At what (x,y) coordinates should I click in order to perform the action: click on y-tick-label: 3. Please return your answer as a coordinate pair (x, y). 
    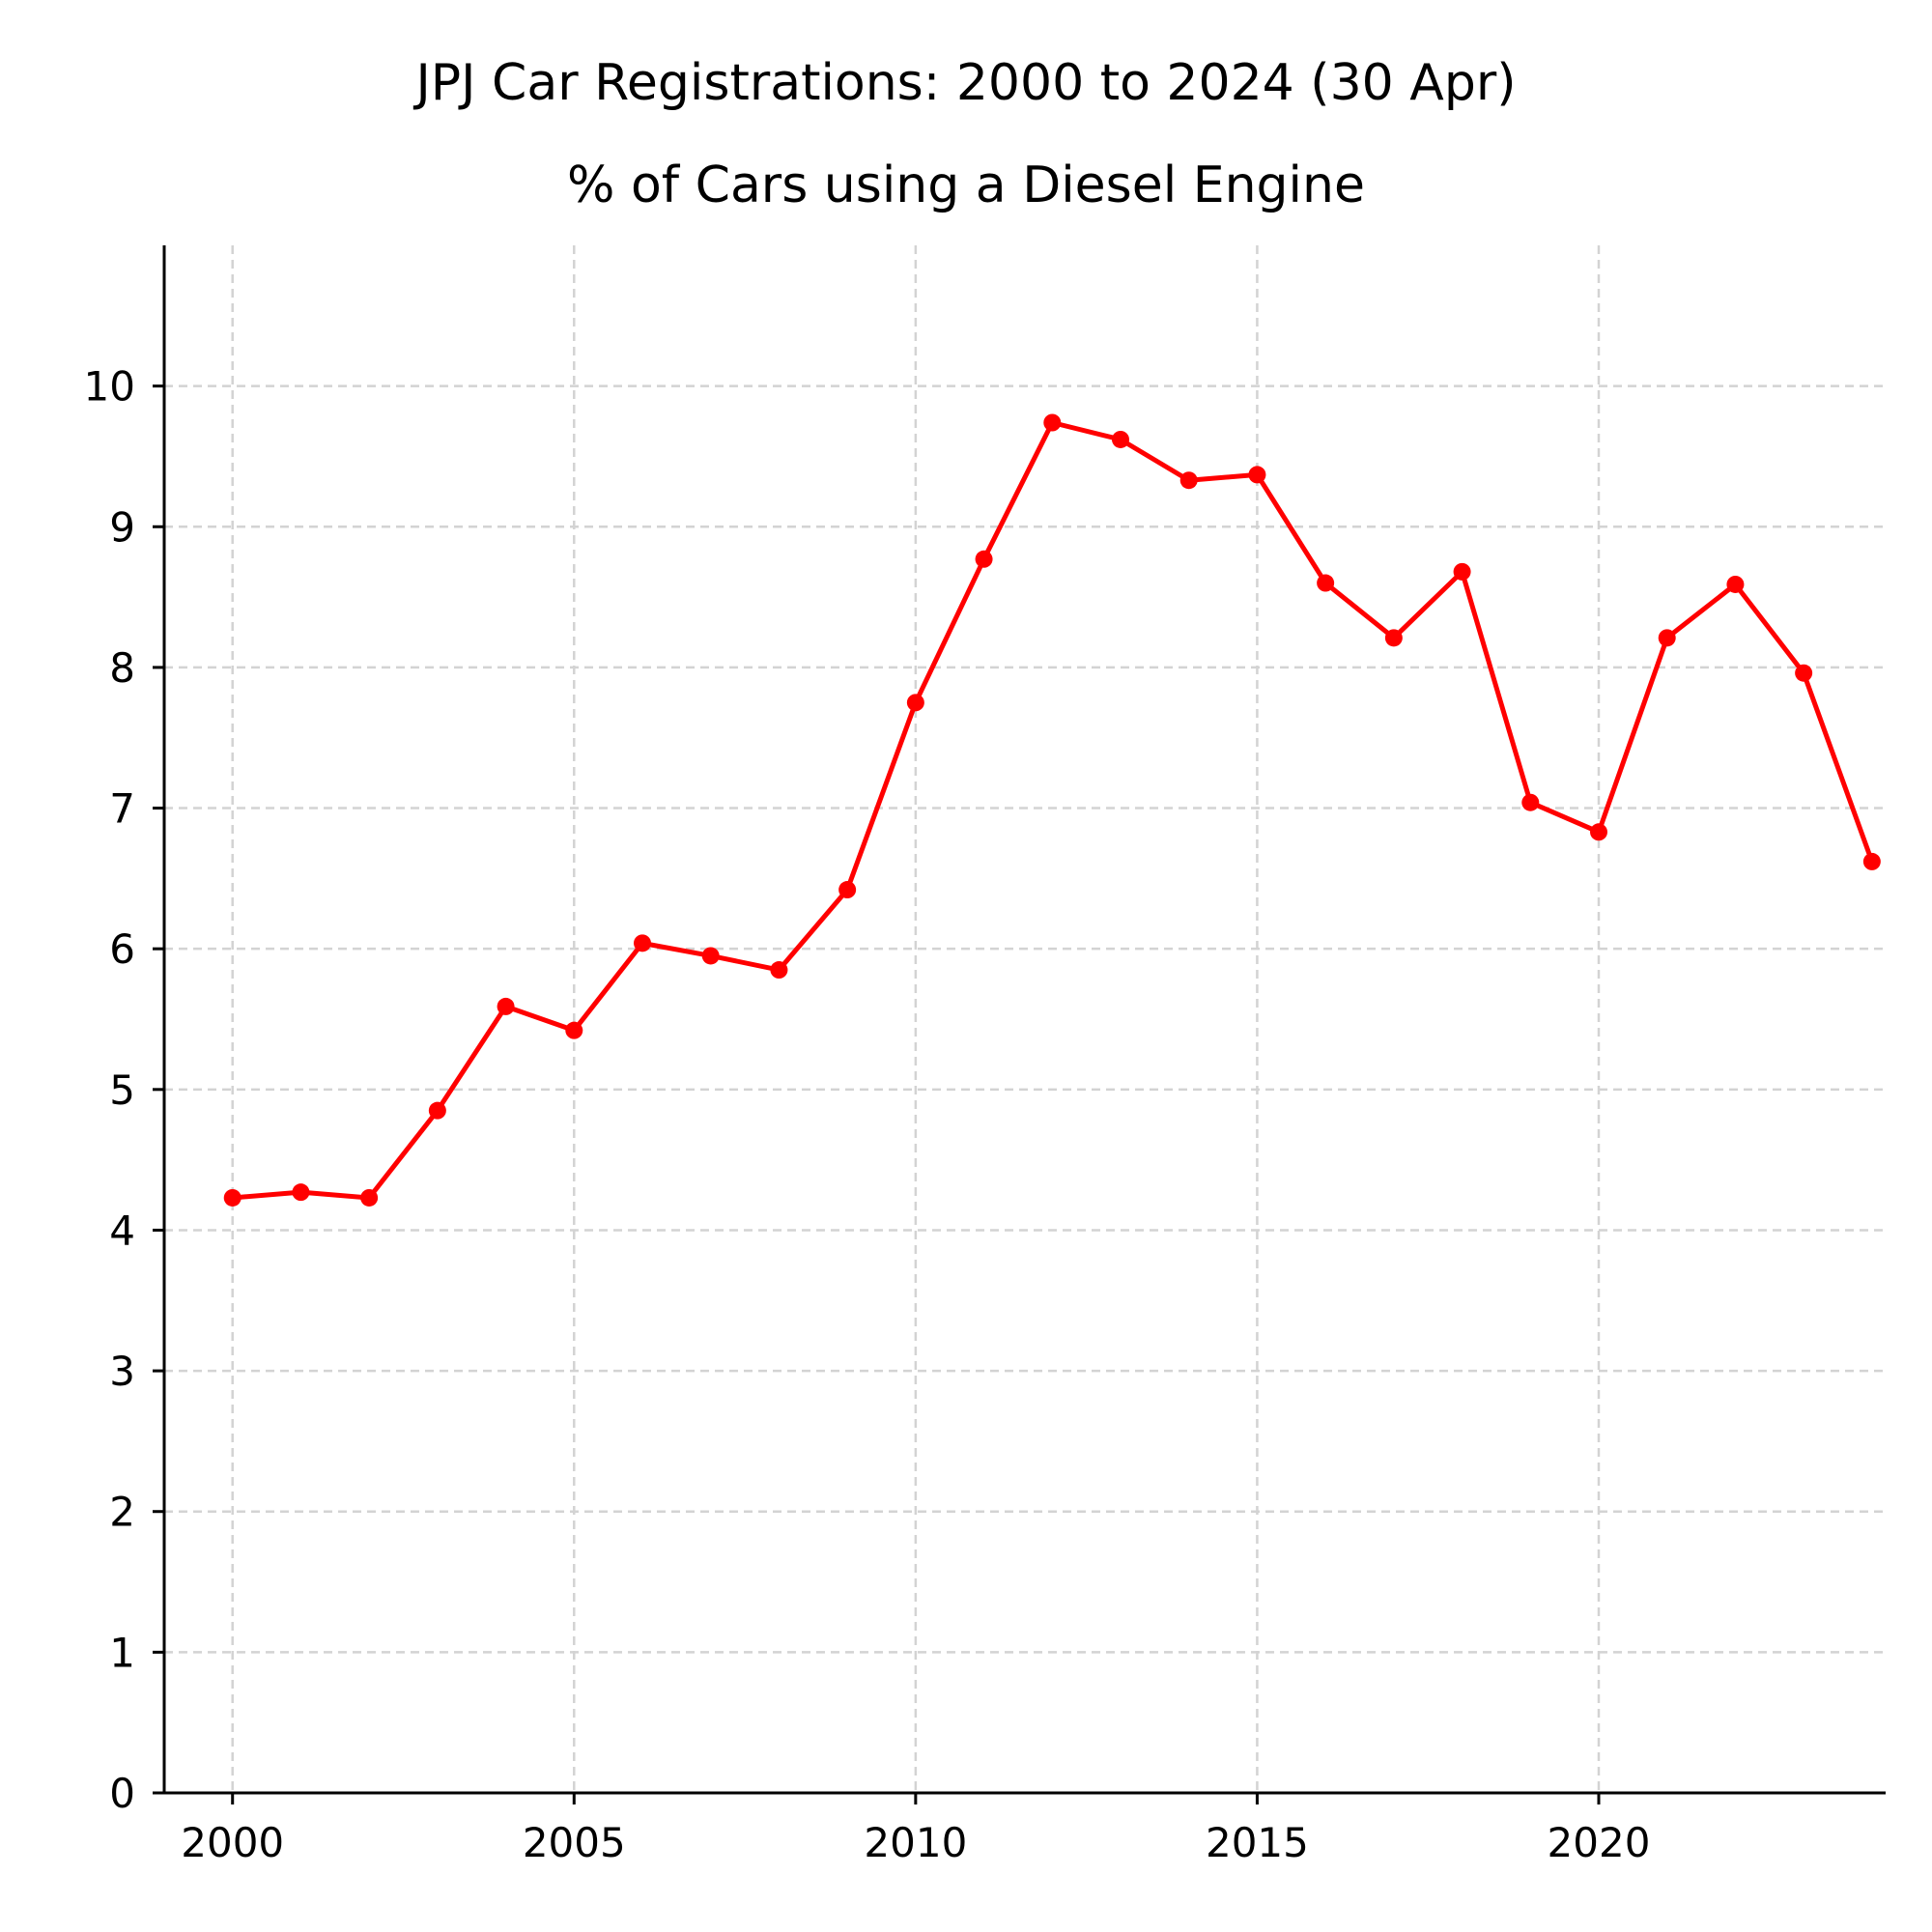
    Looking at the image, I should click on (122, 1371).